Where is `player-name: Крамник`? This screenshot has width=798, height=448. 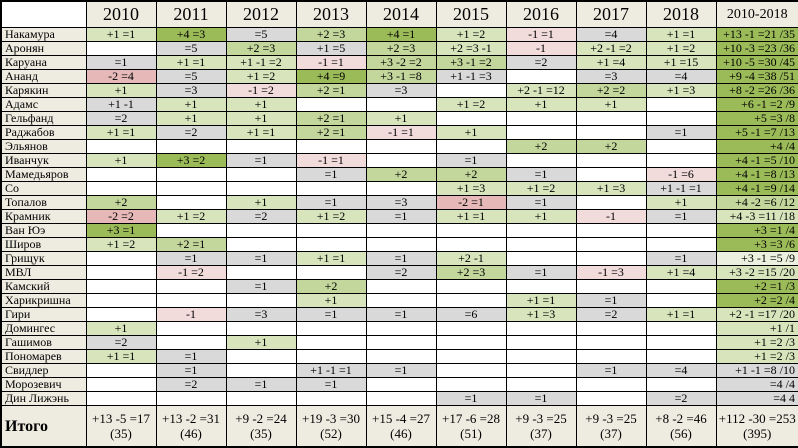
player-name: Крамник is located at coordinates (43, 216).